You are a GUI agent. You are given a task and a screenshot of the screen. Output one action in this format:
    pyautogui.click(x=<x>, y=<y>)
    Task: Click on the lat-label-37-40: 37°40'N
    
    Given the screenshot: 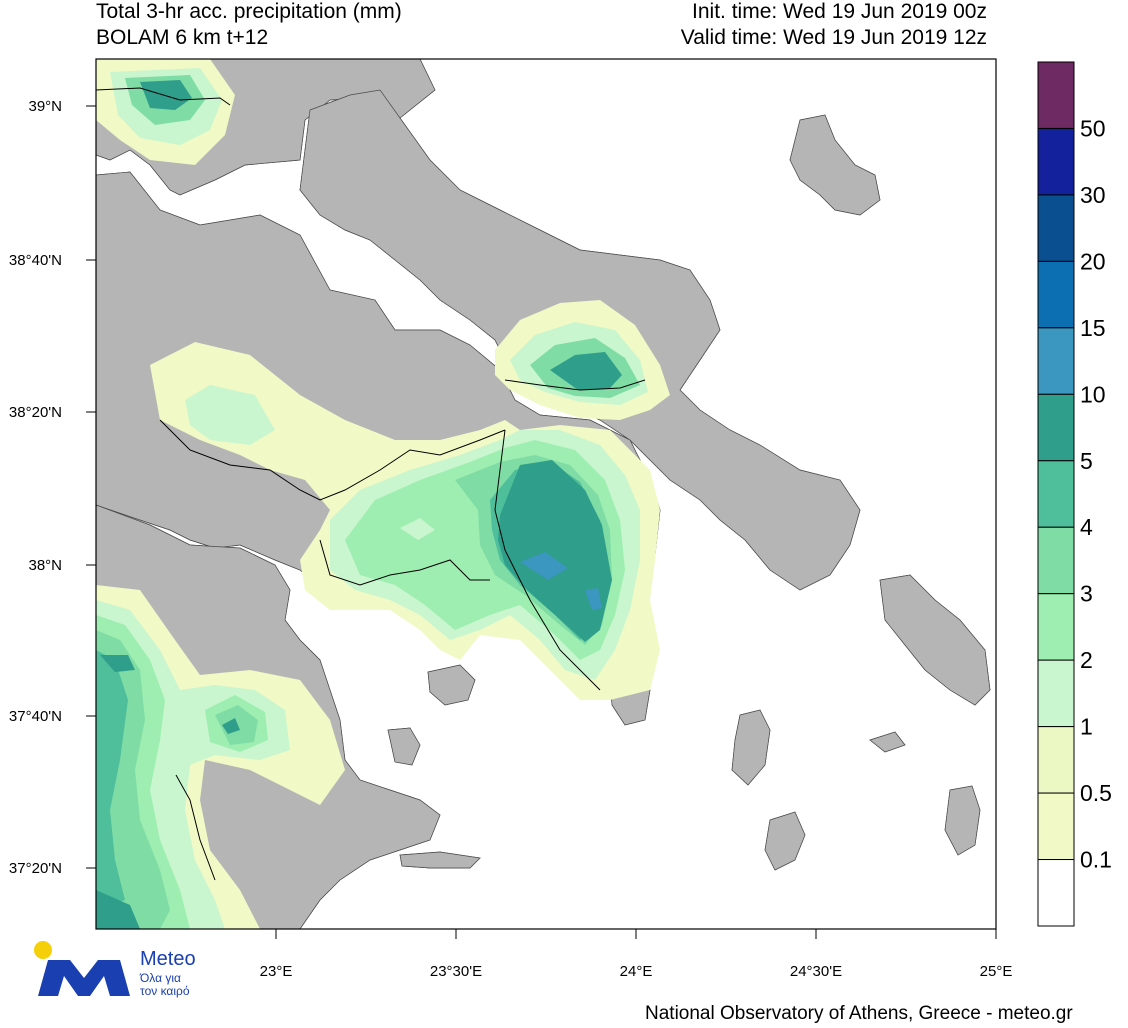 What is the action you would take?
    pyautogui.click(x=35, y=716)
    